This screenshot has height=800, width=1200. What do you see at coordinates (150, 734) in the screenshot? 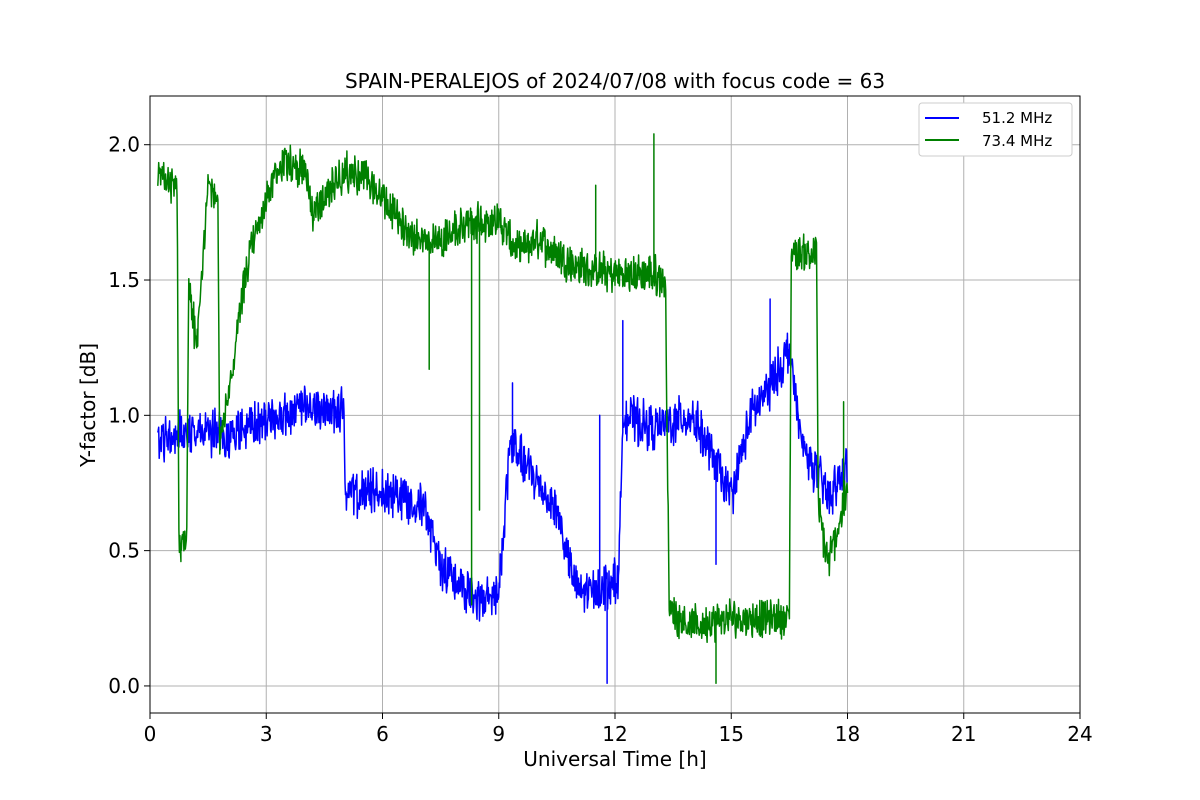
I see `x-tick-label: 0` at bounding box center [150, 734].